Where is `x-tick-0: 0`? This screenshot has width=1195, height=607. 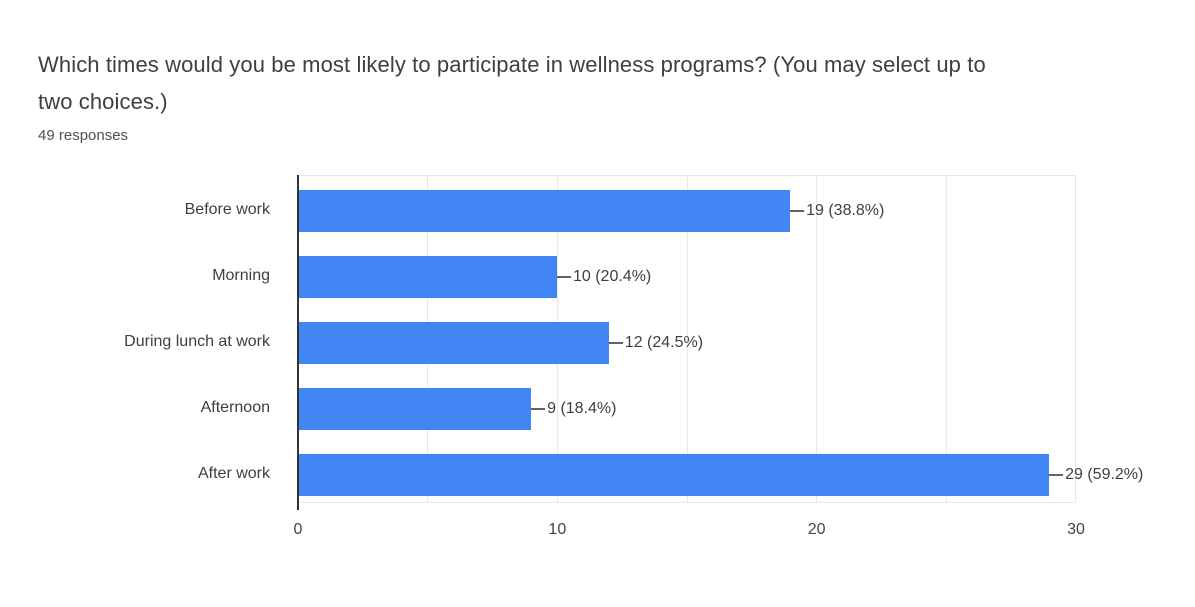 x-tick-0: 0 is located at coordinates (298, 529).